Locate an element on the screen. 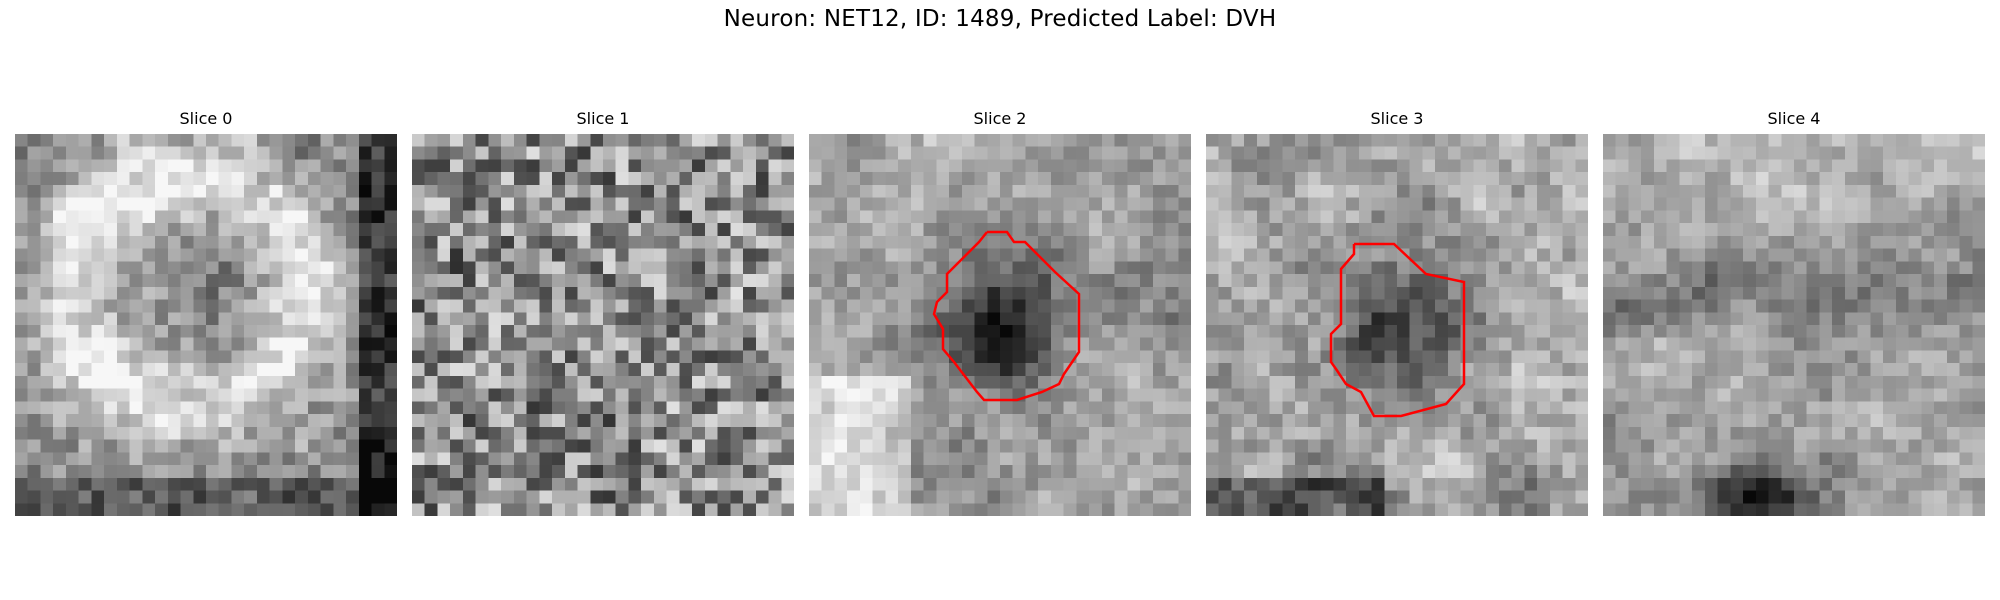 The image size is (2000, 600). slice-title-3: Slice 3 is located at coordinates (1397, 118).